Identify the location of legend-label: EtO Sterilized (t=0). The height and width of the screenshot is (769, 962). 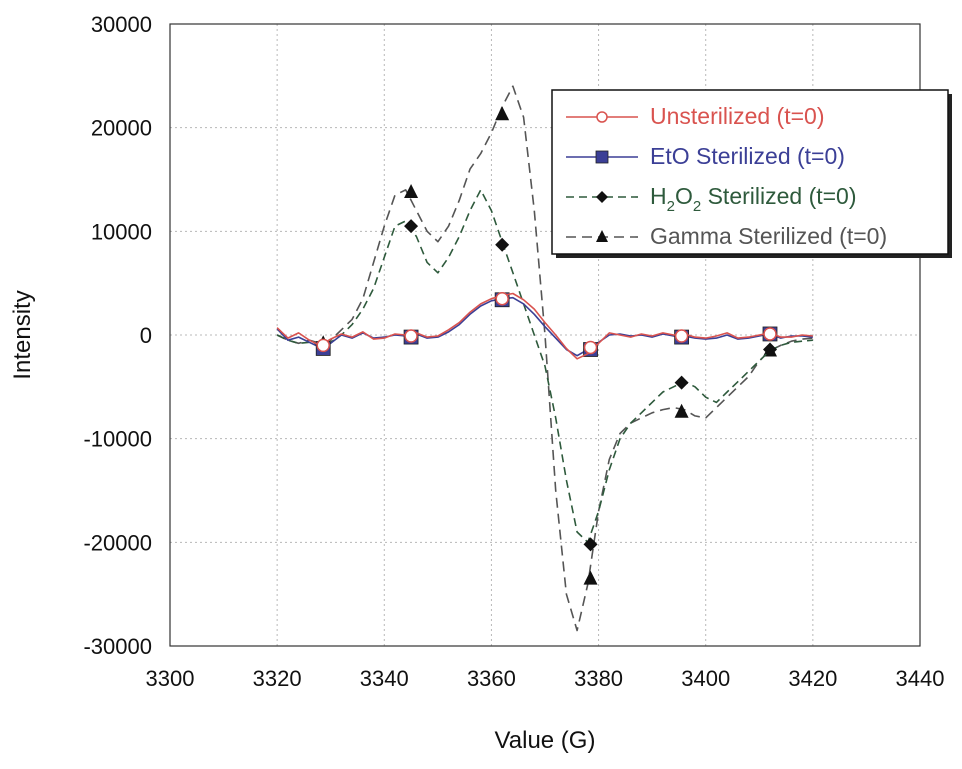
(747, 156).